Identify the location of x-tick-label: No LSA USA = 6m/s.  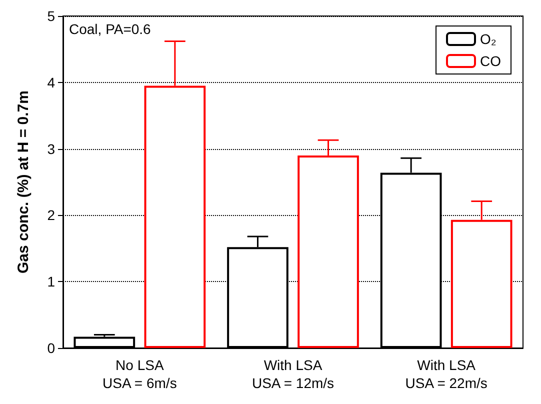
(139, 374).